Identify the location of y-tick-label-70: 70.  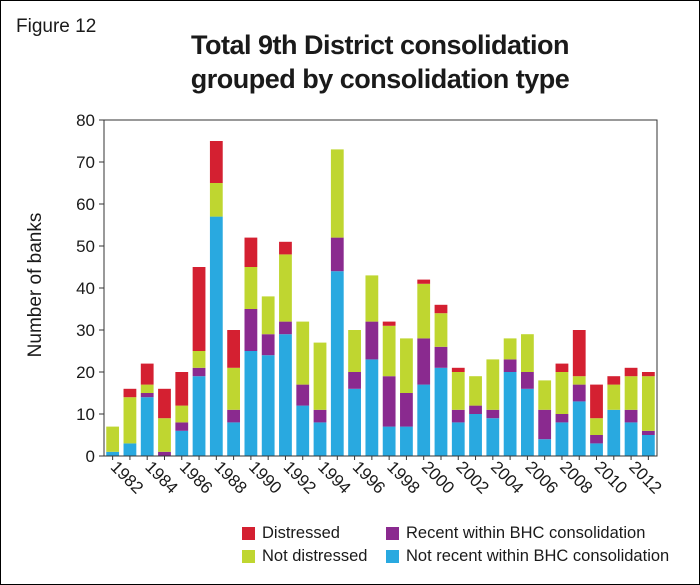
(85, 162).